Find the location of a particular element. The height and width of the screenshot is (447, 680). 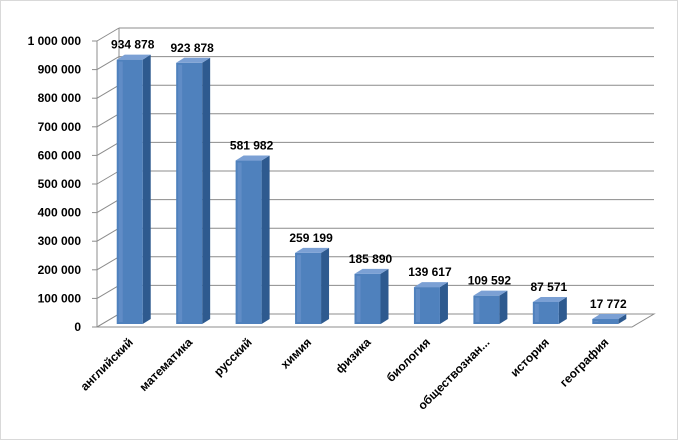

data-label: 87 571 is located at coordinates (548, 287).